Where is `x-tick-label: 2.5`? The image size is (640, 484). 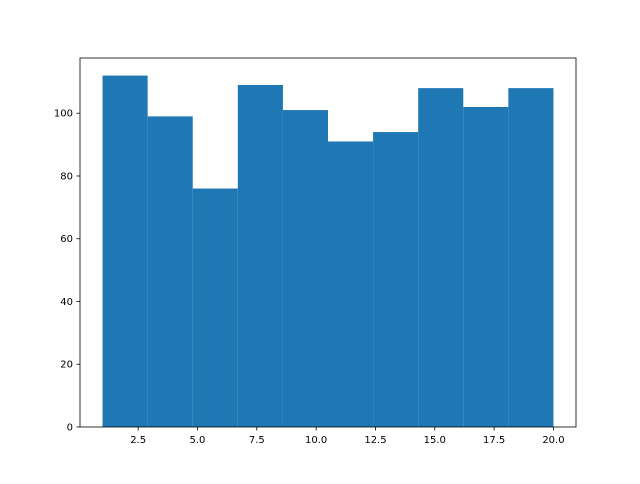
x-tick-label: 2.5 is located at coordinates (138, 440).